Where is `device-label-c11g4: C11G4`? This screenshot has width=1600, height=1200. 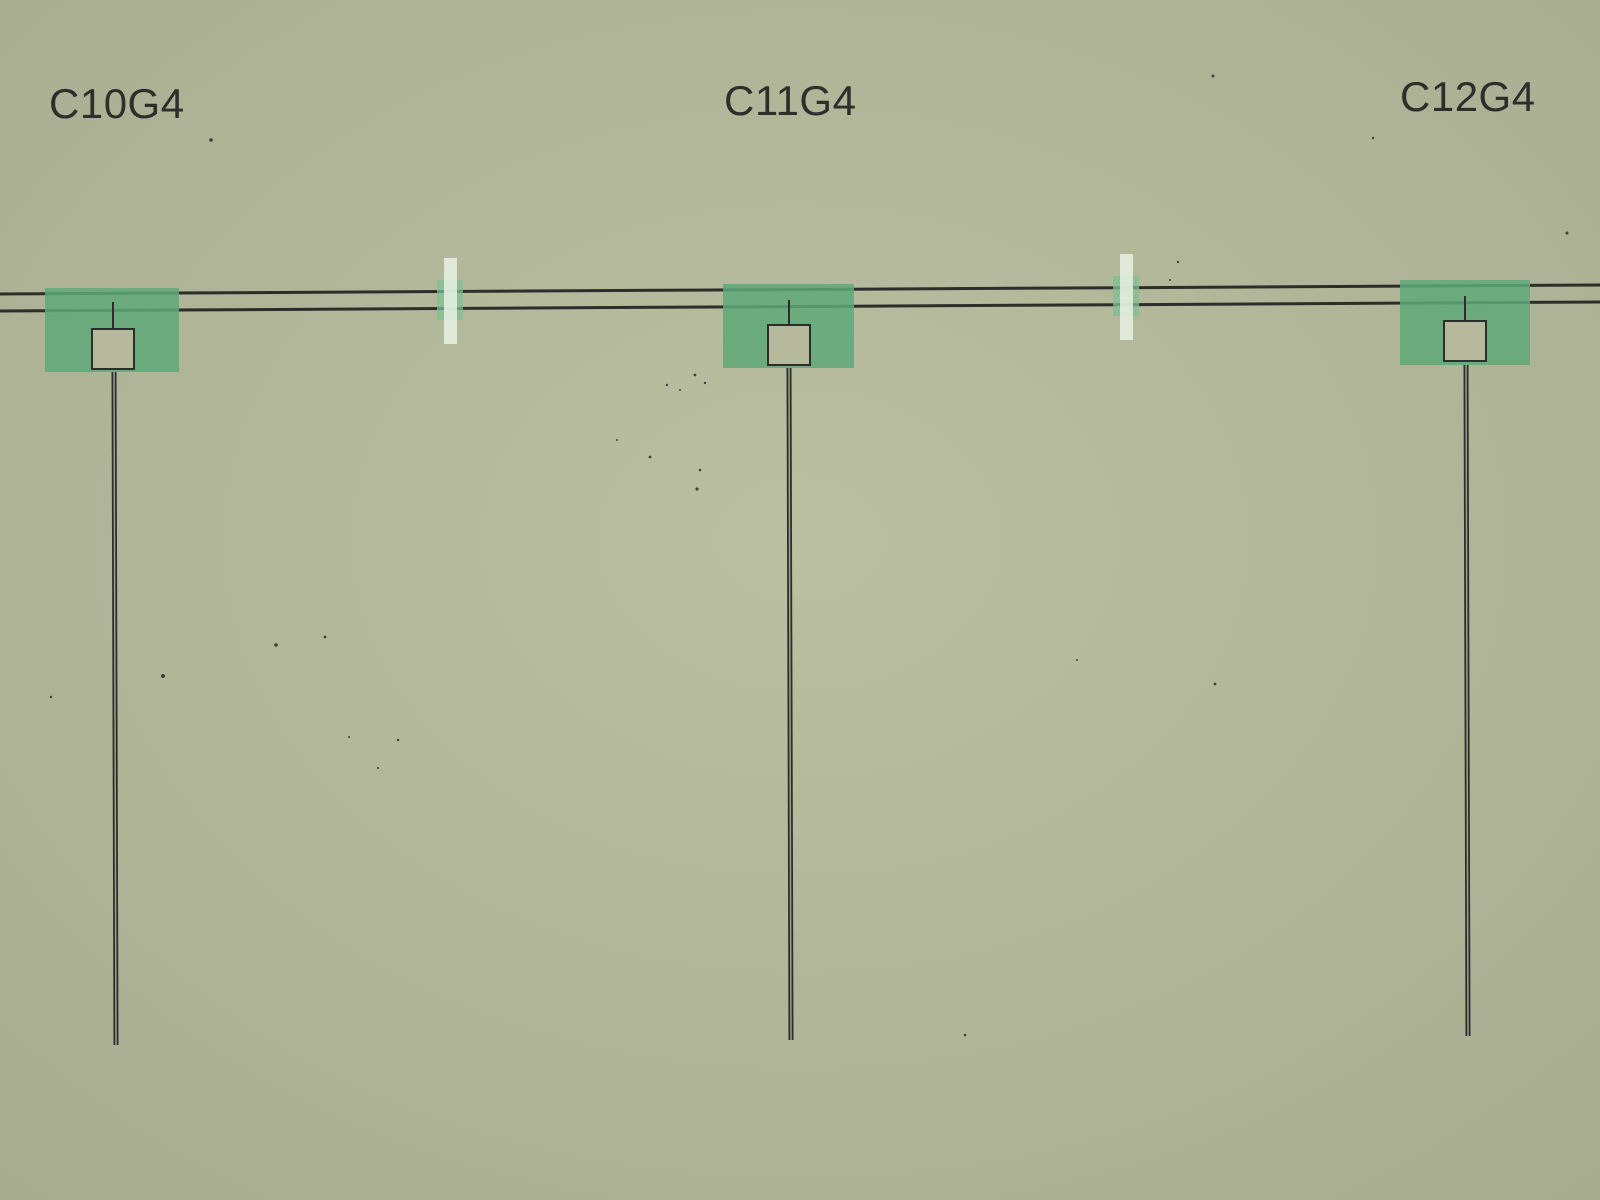 device-label-c11g4: C11G4 is located at coordinates (790, 100).